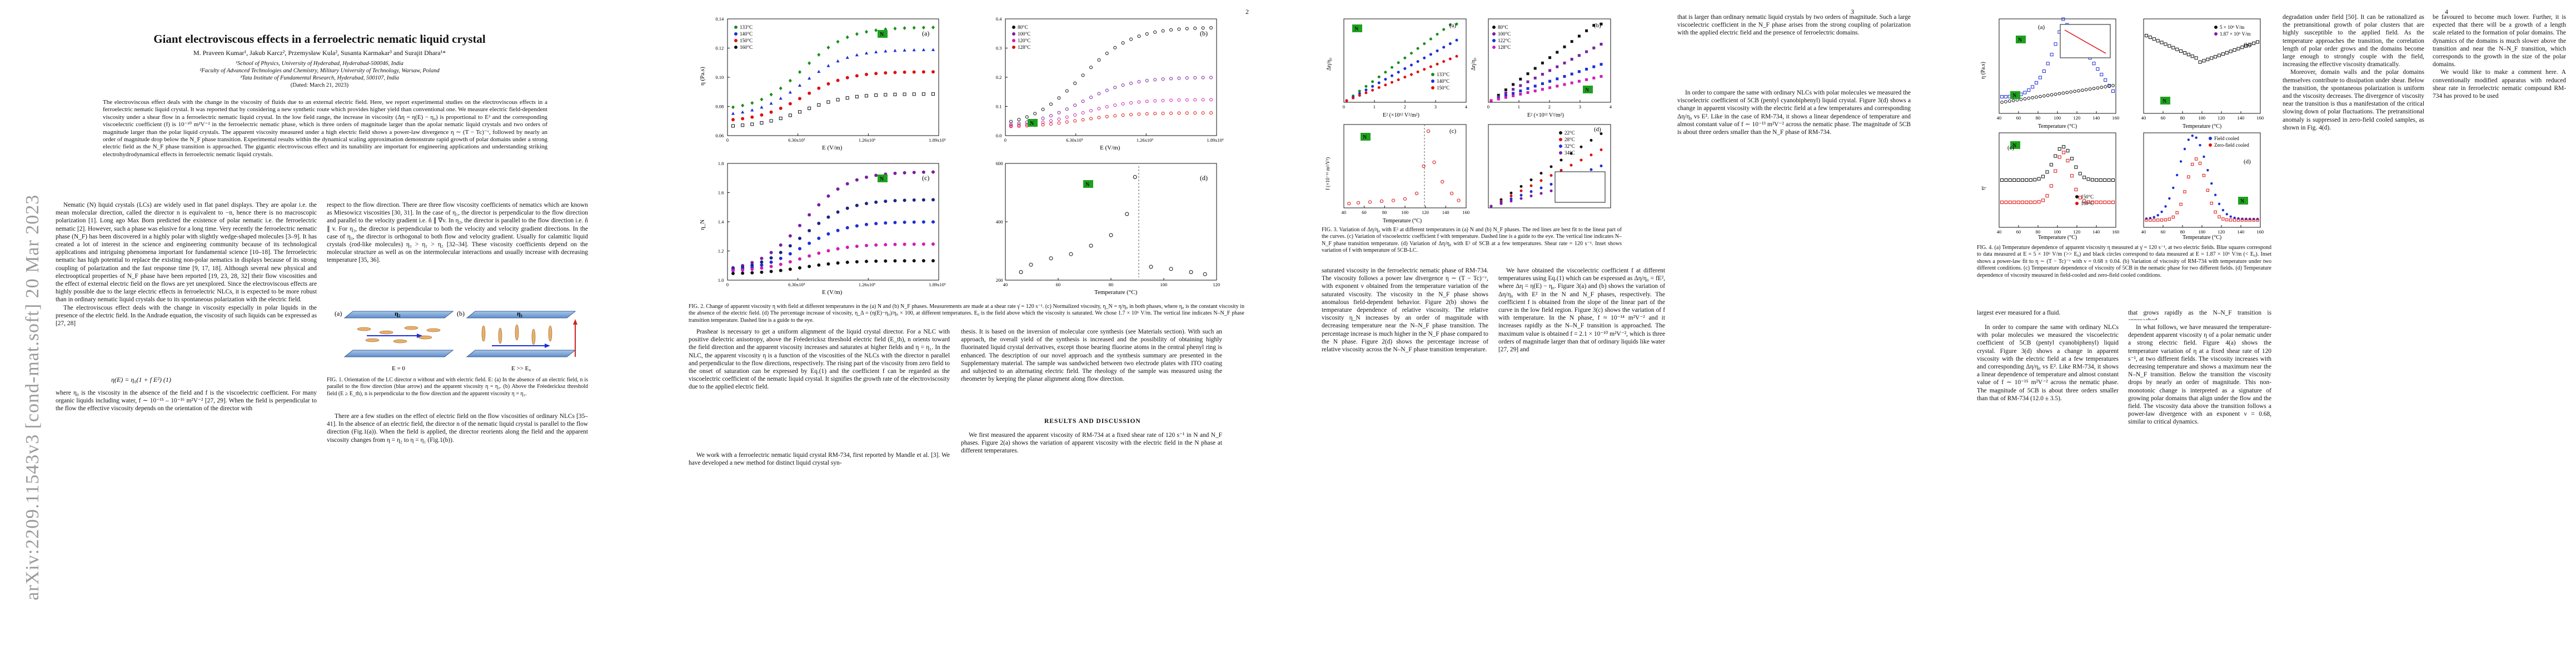 Image resolution: width=2576 pixels, height=667 pixels. I want to click on fig4a-field-low-point, so click(2033, 97).